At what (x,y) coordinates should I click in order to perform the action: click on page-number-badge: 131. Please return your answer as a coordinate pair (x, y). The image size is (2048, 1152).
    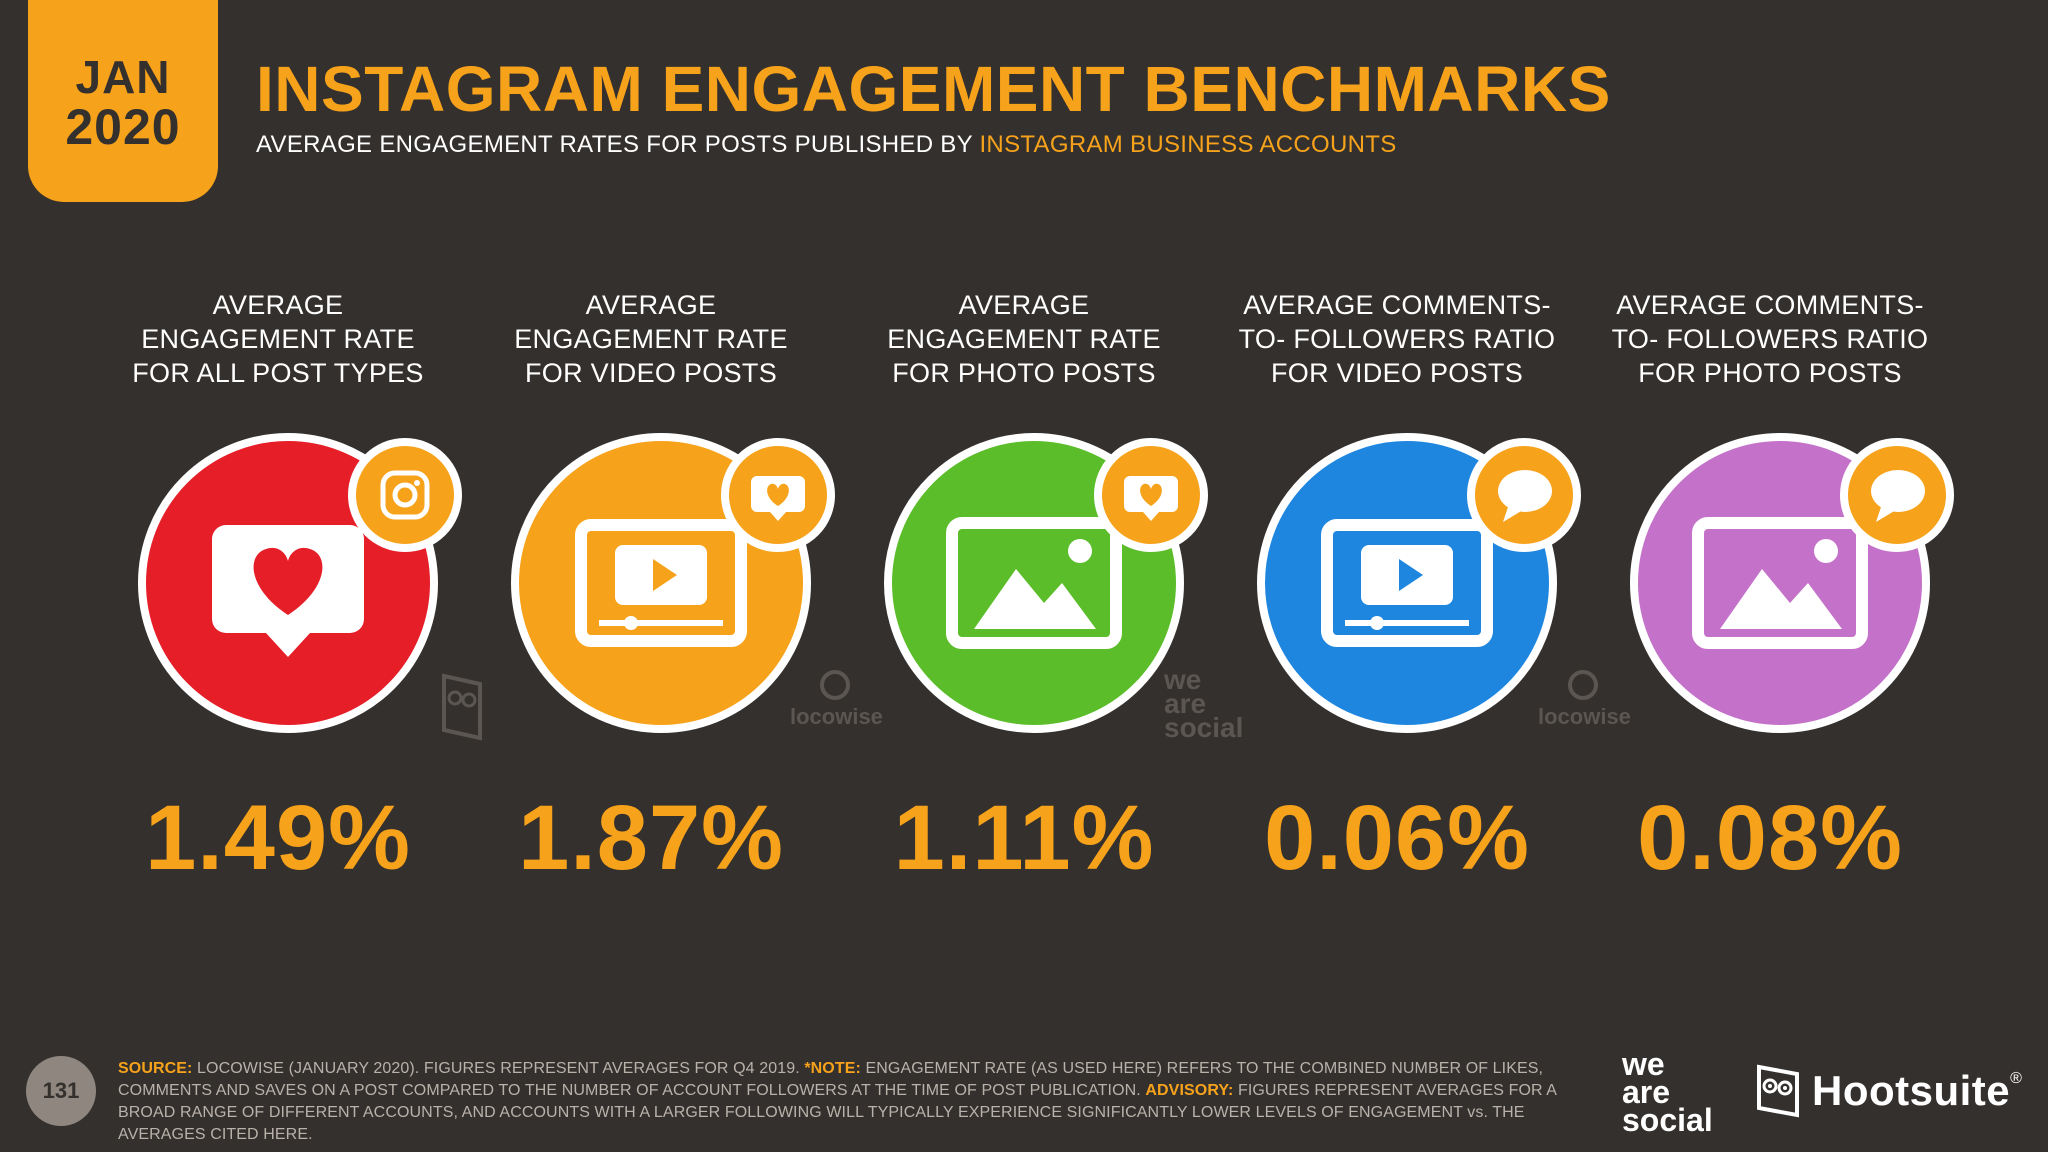
    Looking at the image, I should click on (61, 1091).